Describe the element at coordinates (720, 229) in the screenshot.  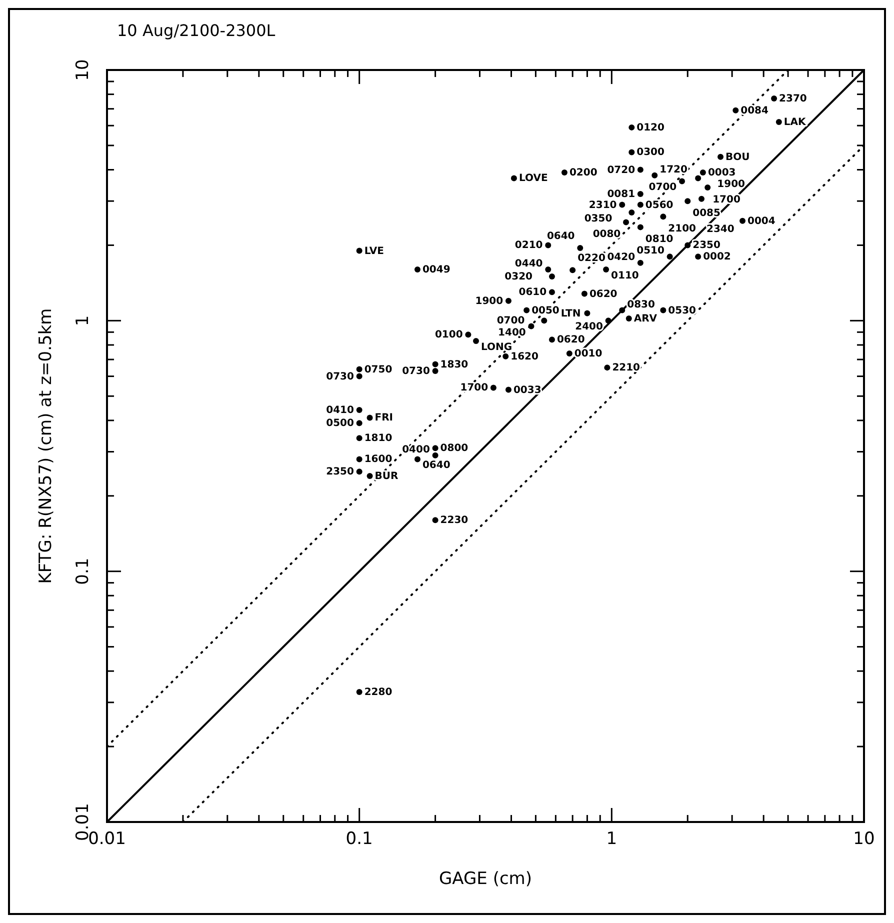
I see `annotation: 2340` at that location.